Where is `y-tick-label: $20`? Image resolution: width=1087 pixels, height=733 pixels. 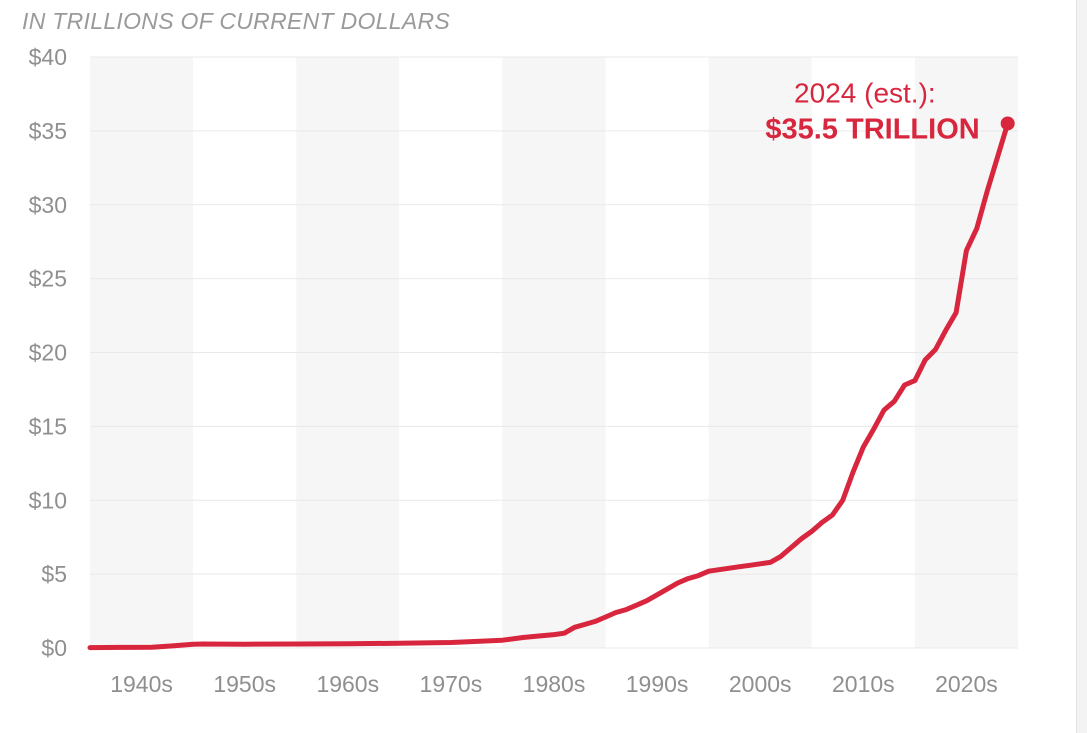 y-tick-label: $20 is located at coordinates (48, 353).